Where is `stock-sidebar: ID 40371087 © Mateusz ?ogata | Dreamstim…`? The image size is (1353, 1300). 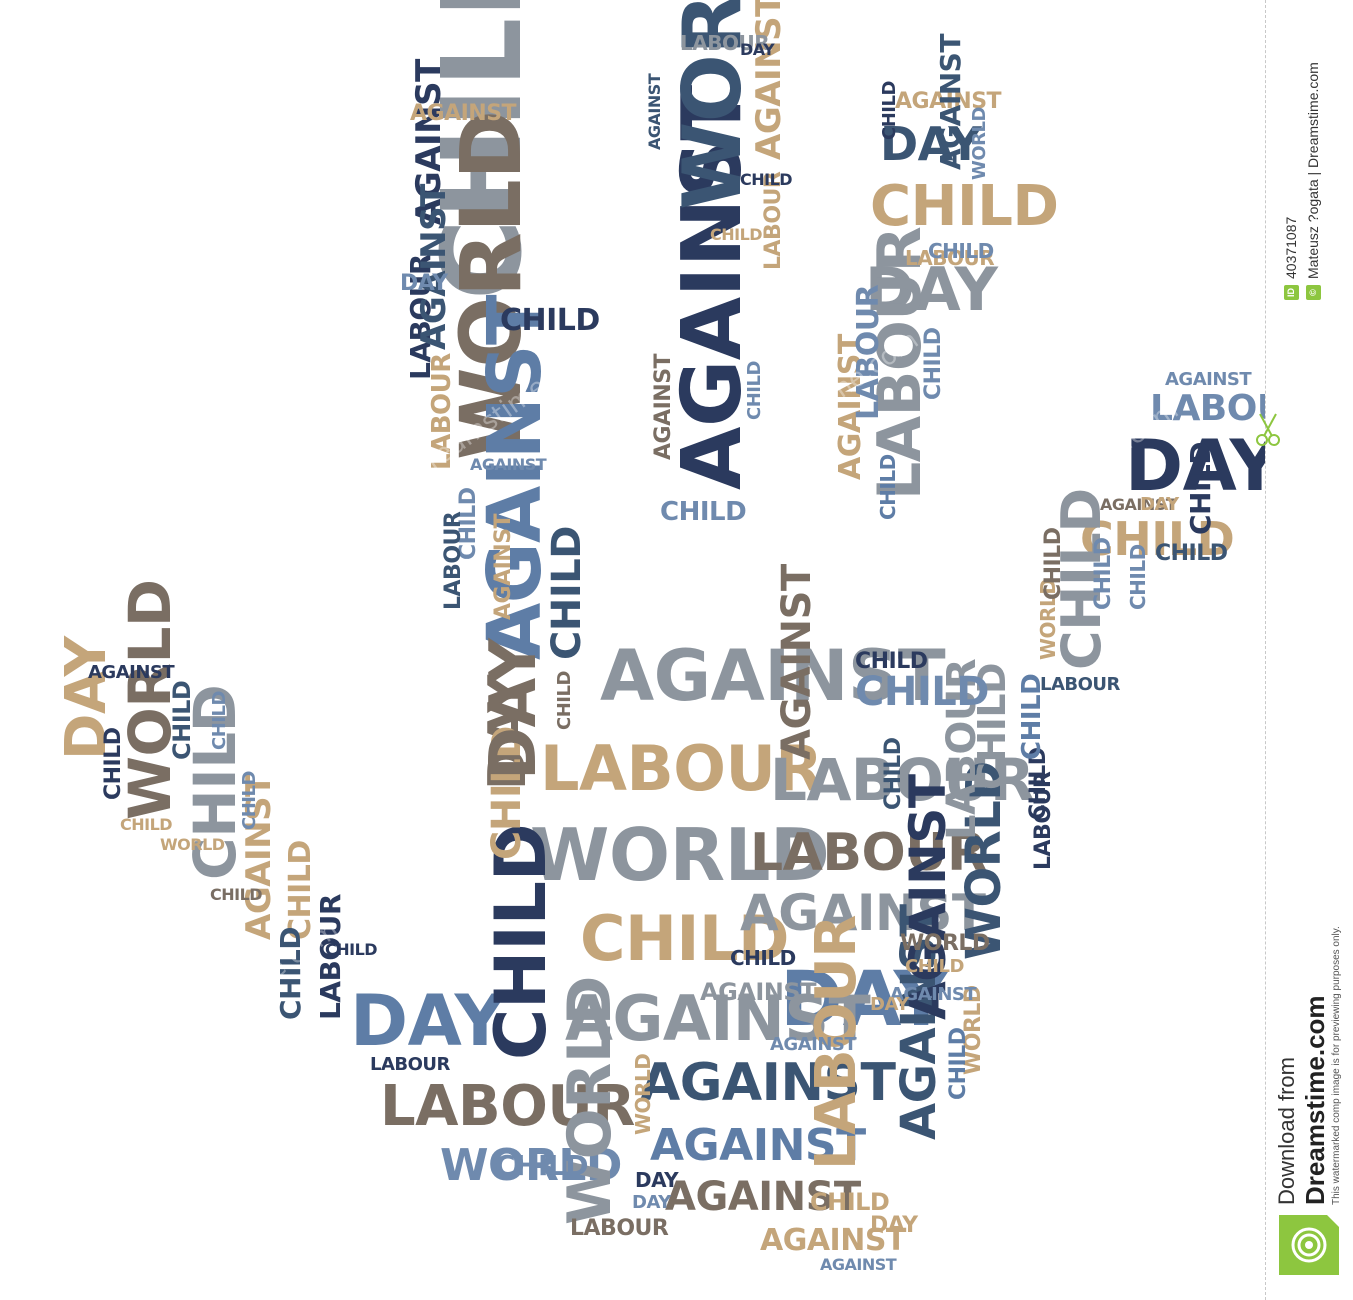 stock-sidebar: ID 40371087 © Mateusz ?ogata | Dreamstim… is located at coordinates (1304, 650).